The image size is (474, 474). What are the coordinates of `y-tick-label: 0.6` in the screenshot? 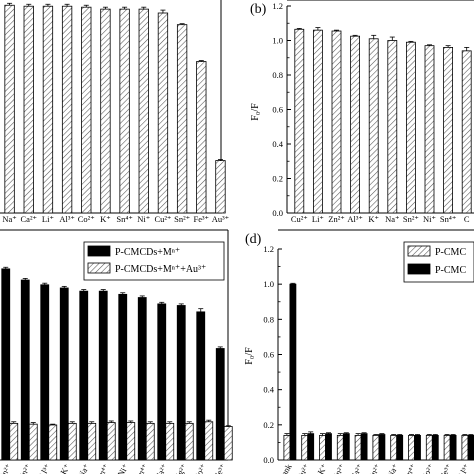 It's located at (277, 110).